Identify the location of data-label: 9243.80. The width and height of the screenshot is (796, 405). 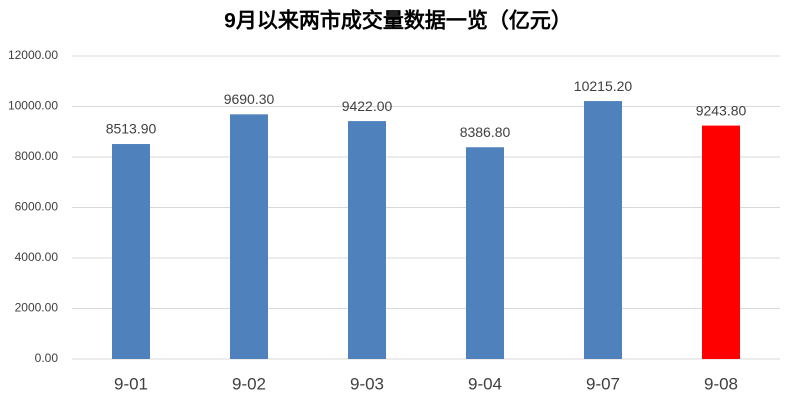
(721, 110).